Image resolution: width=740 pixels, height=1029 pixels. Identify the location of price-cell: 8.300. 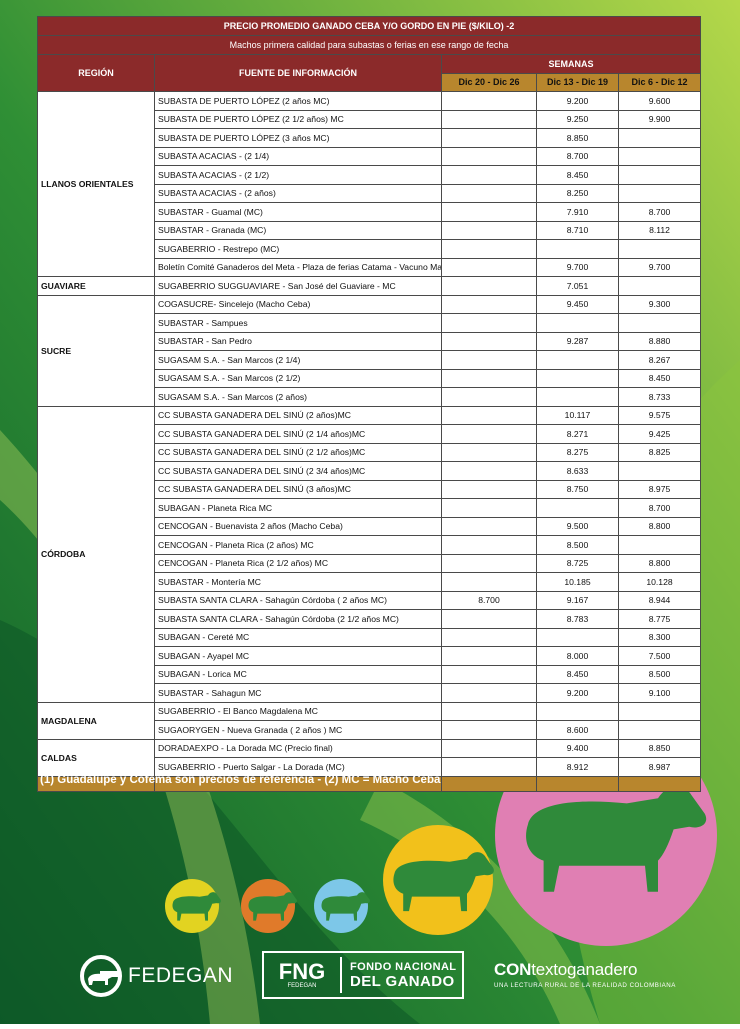
(659, 637).